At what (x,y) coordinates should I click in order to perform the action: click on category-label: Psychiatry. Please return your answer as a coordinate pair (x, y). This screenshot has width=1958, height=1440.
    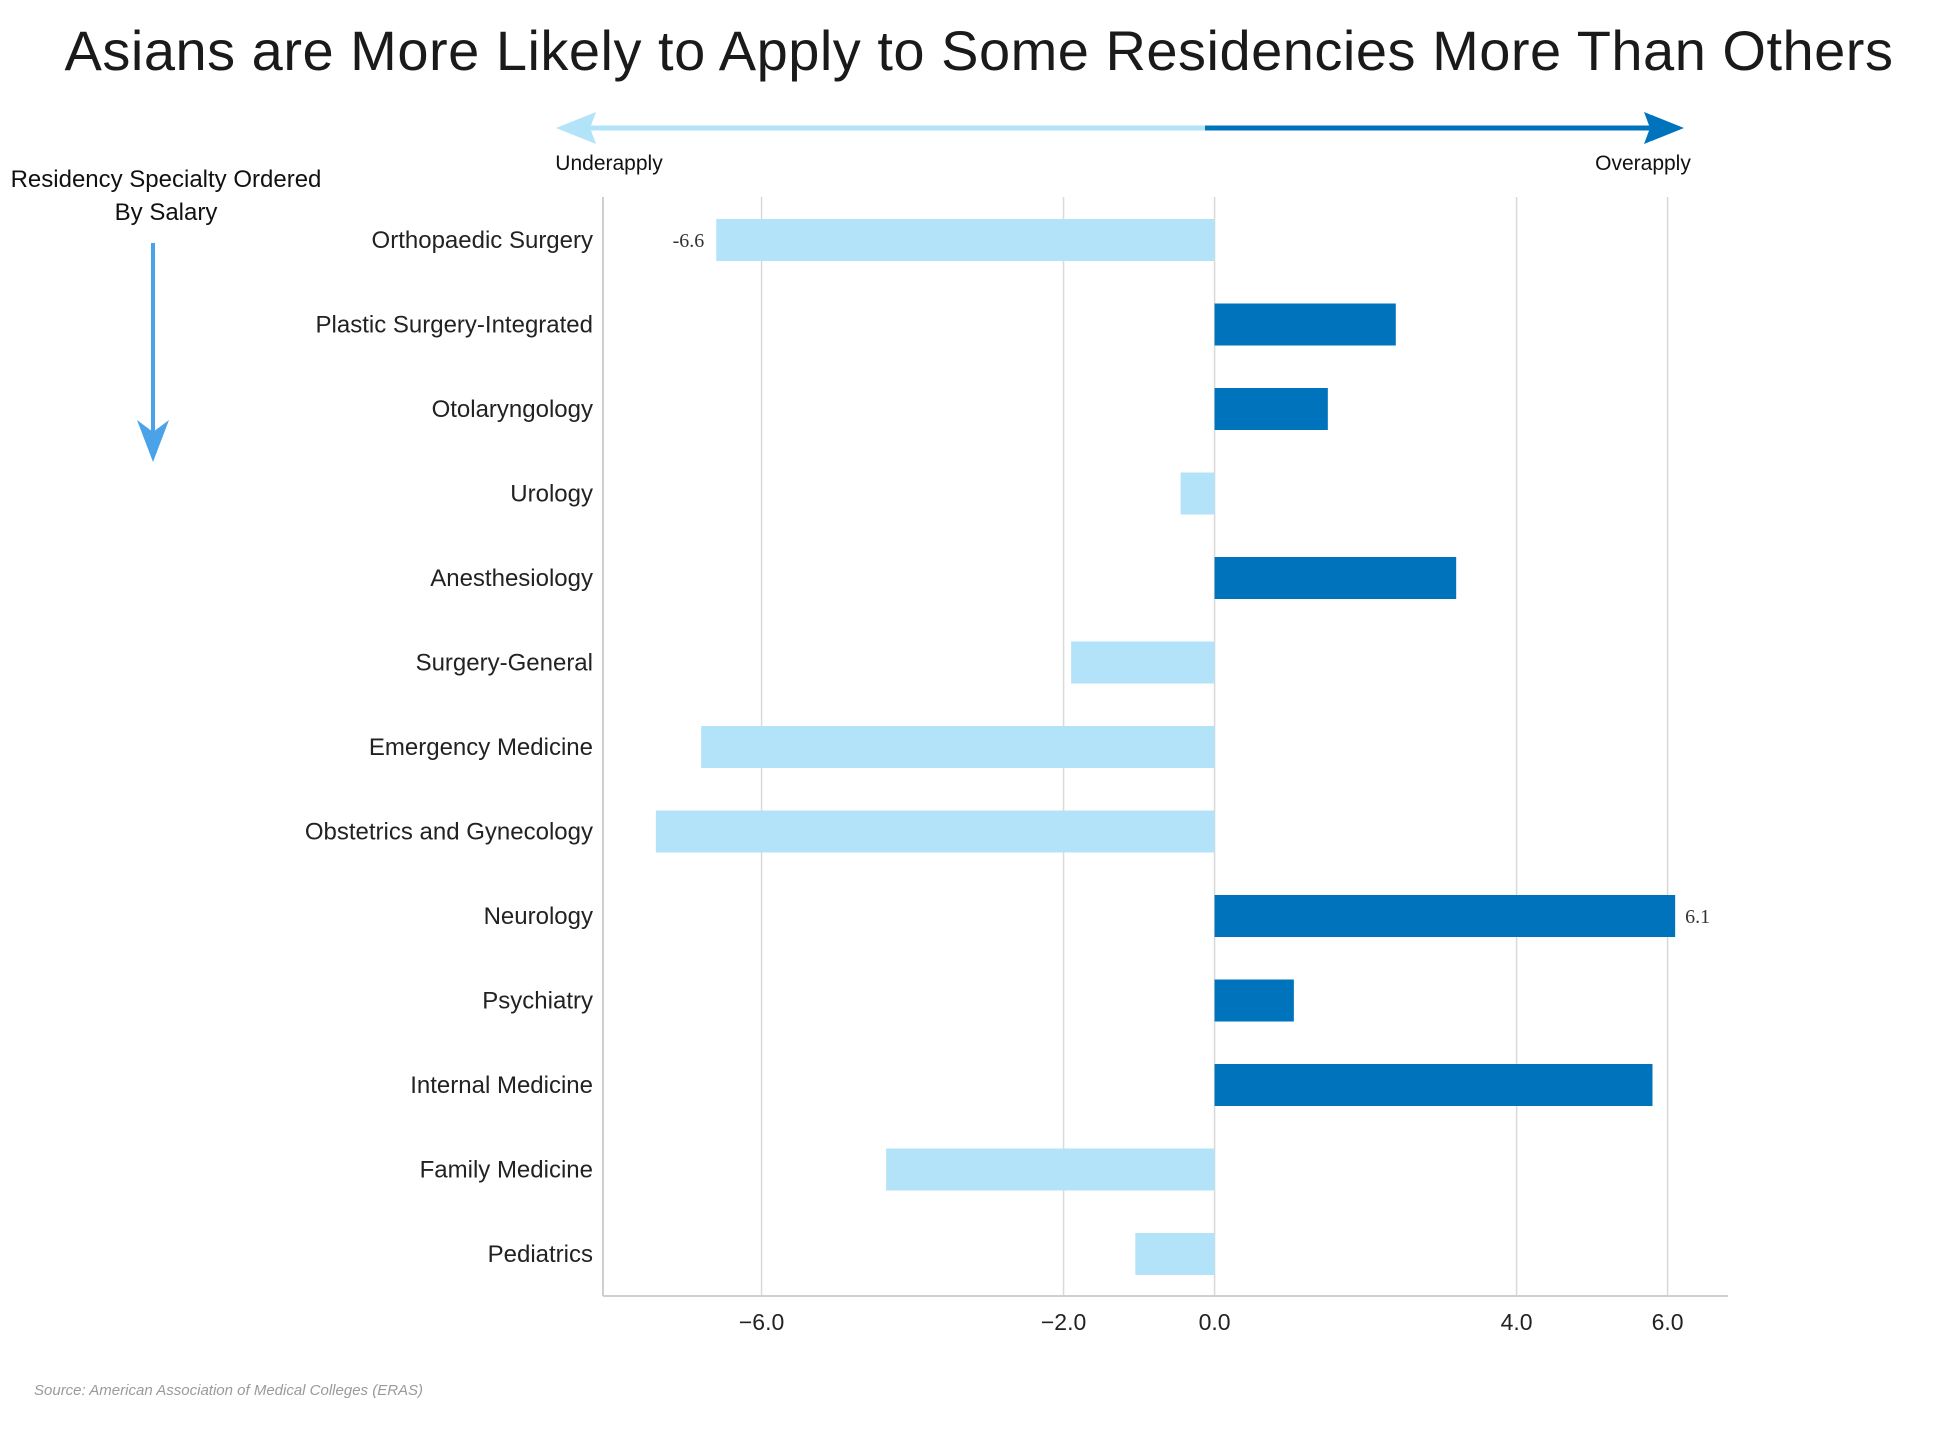
    Looking at the image, I should click on (537, 1001).